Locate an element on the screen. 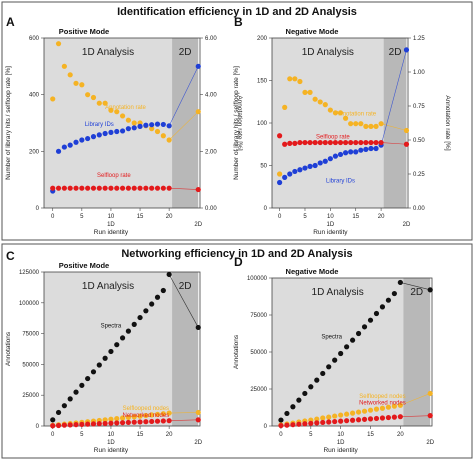 The height and width of the screenshot is (460, 474). panel-letter: A is located at coordinates (10, 22).